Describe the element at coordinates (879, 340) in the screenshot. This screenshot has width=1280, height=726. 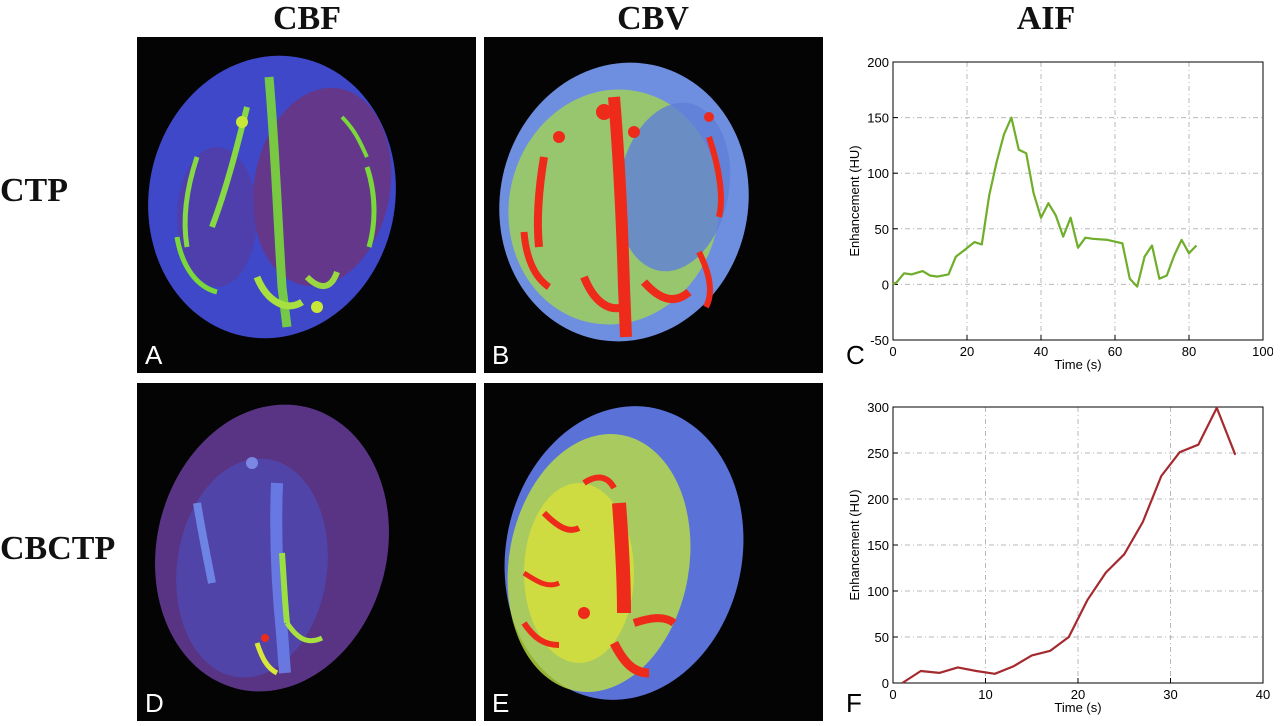
I see `chart-c-ytick-label: -50` at that location.